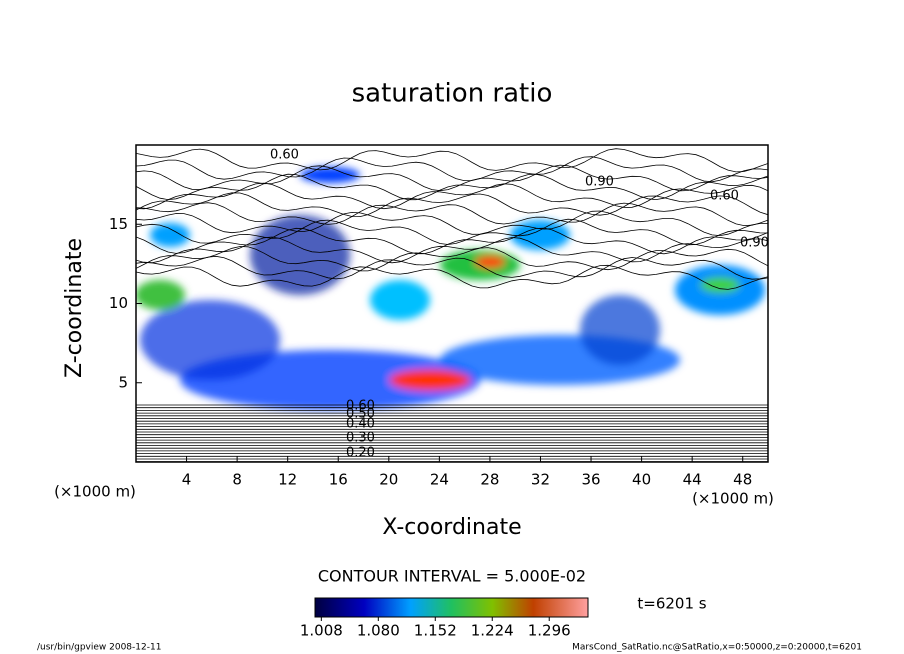 Image resolution: width=904 pixels, height=654 pixels. What do you see at coordinates (692, 480) in the screenshot?
I see `x-tick-label: 44` at bounding box center [692, 480].